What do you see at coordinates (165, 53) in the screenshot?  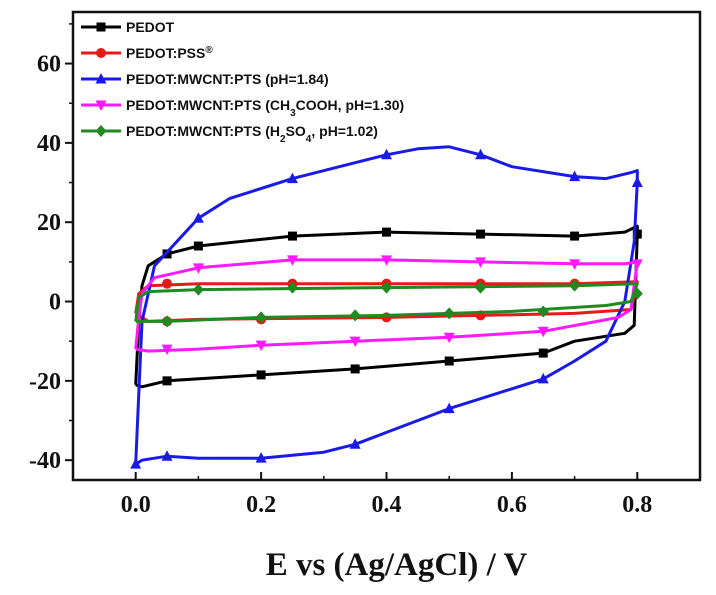 I see `legend-label-part: PEDOT:PSS` at bounding box center [165, 53].